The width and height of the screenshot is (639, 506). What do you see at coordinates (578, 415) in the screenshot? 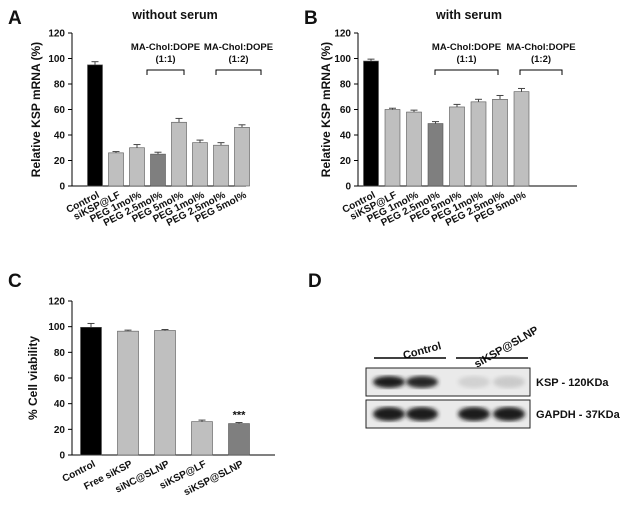
I see `blot-band-label: GAPDH - 37KDa` at bounding box center [578, 415].